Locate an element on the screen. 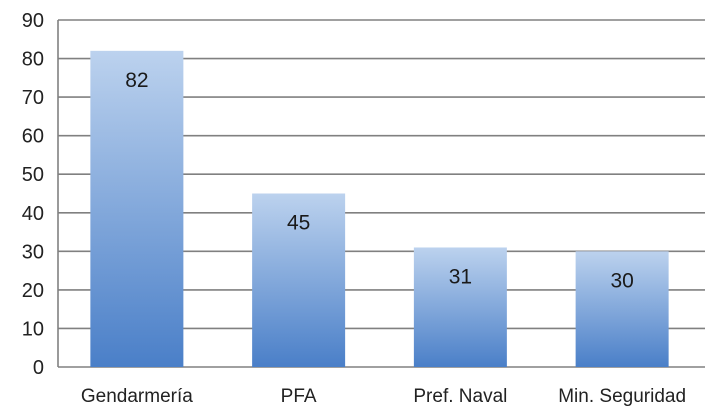 This screenshot has width=705, height=412. y-tick-label: 70 is located at coordinates (33, 98).